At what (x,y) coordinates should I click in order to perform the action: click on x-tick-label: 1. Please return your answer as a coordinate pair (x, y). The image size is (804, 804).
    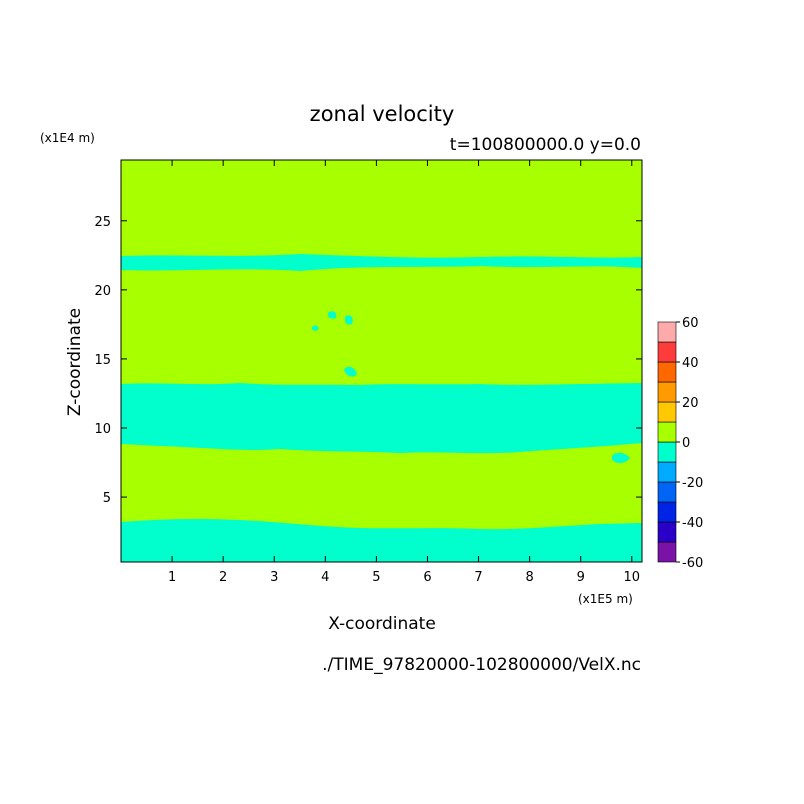
    Looking at the image, I should click on (172, 577).